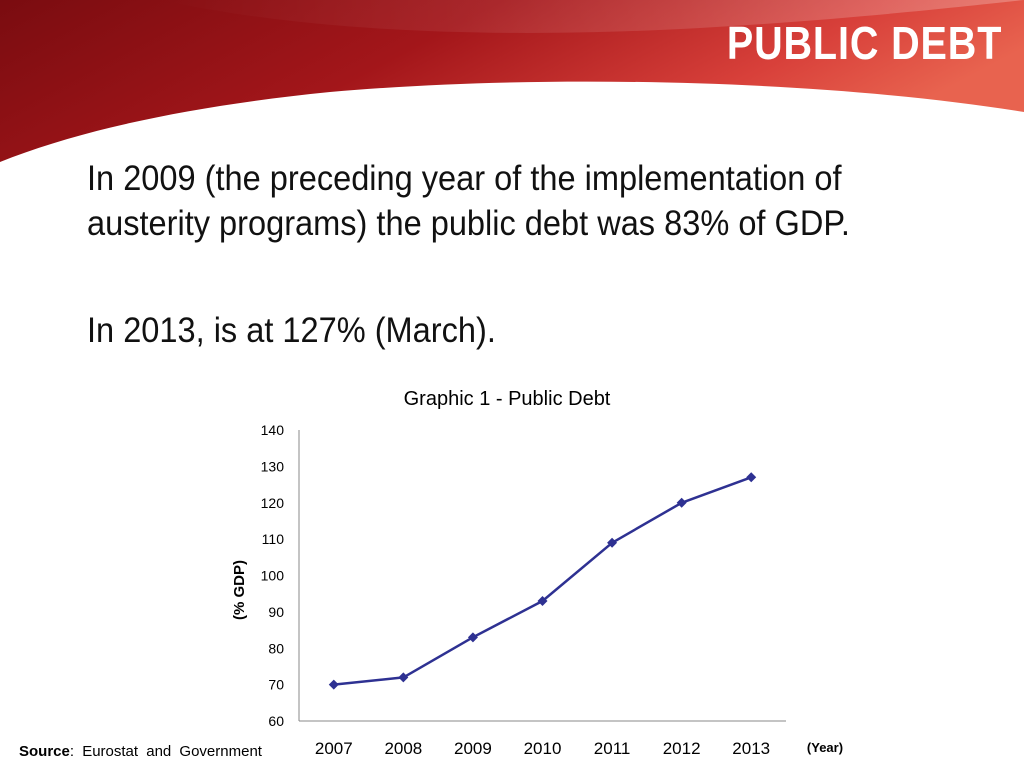 The width and height of the screenshot is (1024, 768). What do you see at coordinates (44, 751) in the screenshot?
I see `source-label: Source` at bounding box center [44, 751].